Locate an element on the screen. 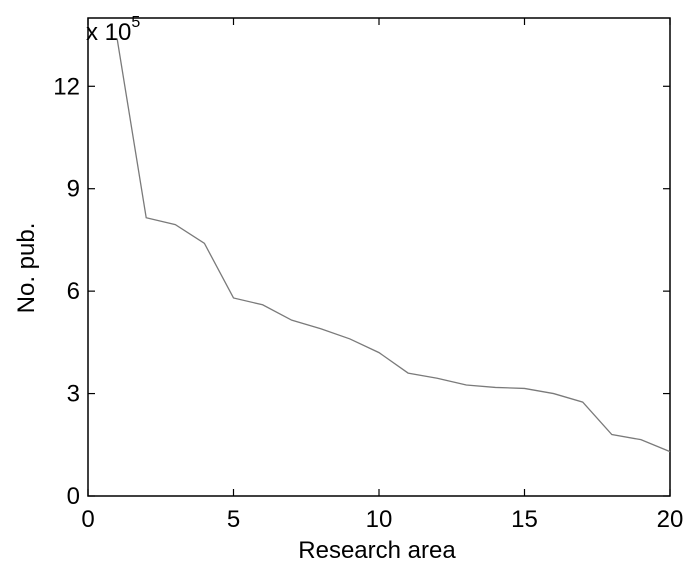 The image size is (686, 564). x-tick-label: 0 is located at coordinates (87, 519).